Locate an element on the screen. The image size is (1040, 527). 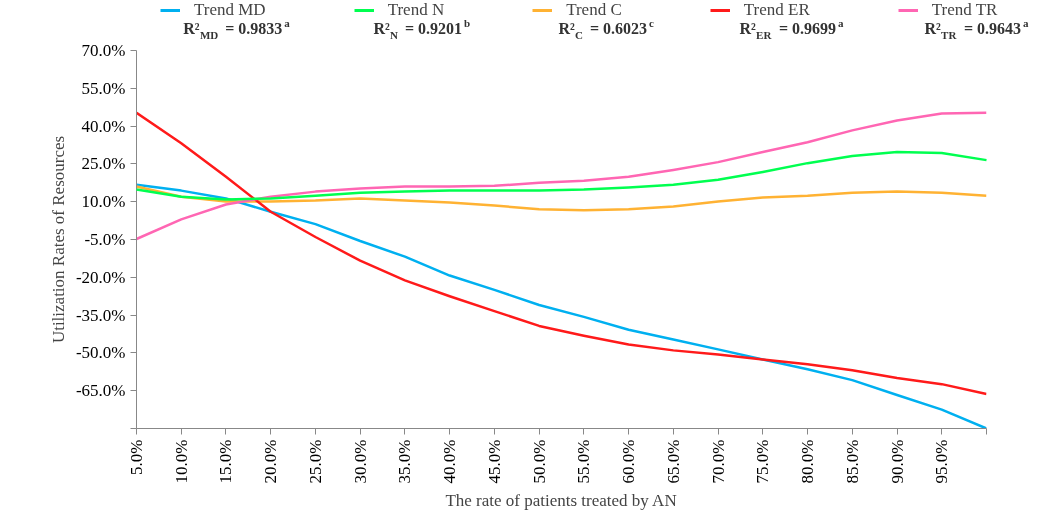
legend-label: Trend N is located at coordinates (416, 10).